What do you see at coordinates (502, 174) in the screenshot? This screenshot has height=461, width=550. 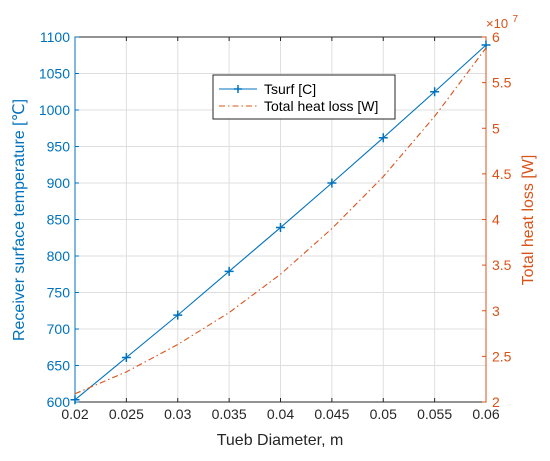 I see `y-right-tick-label: 4.5` at bounding box center [502, 174].